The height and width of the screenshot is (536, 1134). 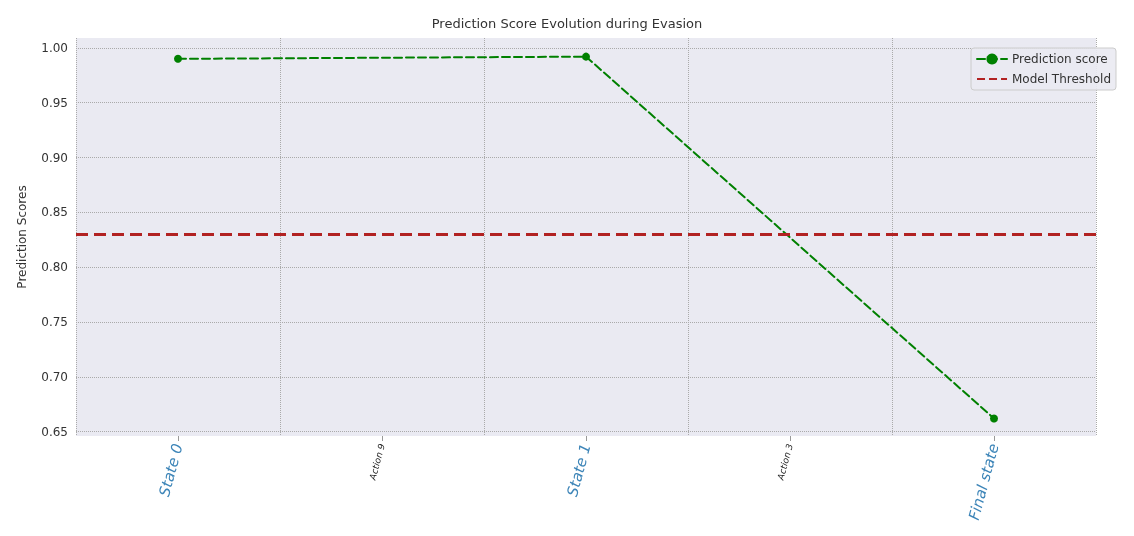 What do you see at coordinates (22, 237) in the screenshot?
I see `y-axis-title: Prediction Scores` at bounding box center [22, 237].